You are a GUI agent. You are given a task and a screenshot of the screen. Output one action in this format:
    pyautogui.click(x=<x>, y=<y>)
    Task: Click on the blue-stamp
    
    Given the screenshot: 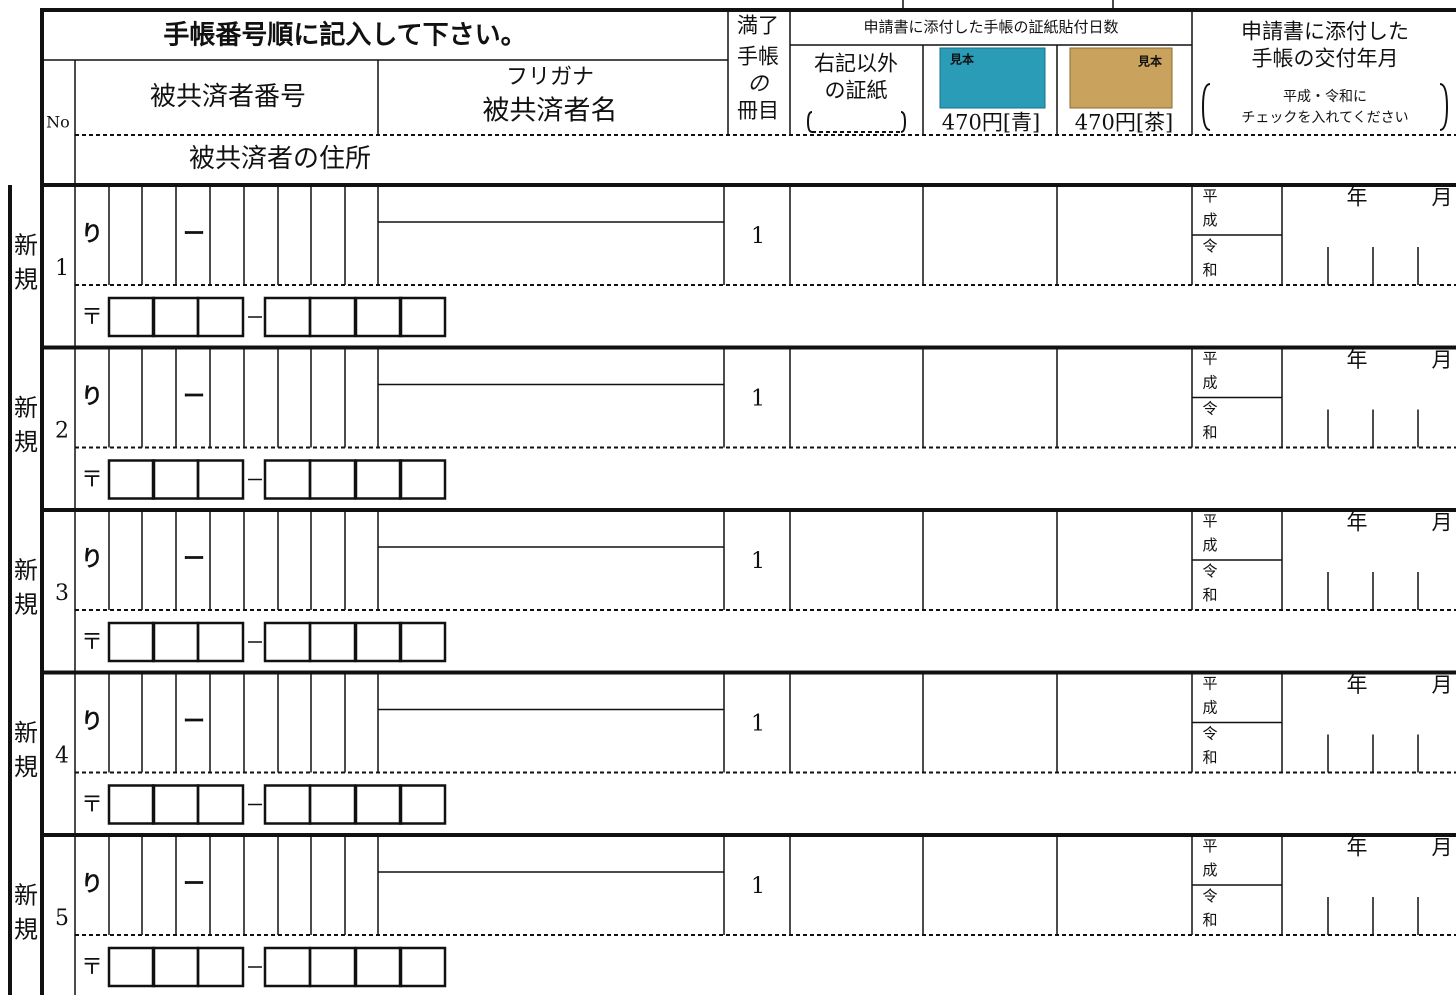 What is the action you would take?
    pyautogui.click(x=992, y=78)
    